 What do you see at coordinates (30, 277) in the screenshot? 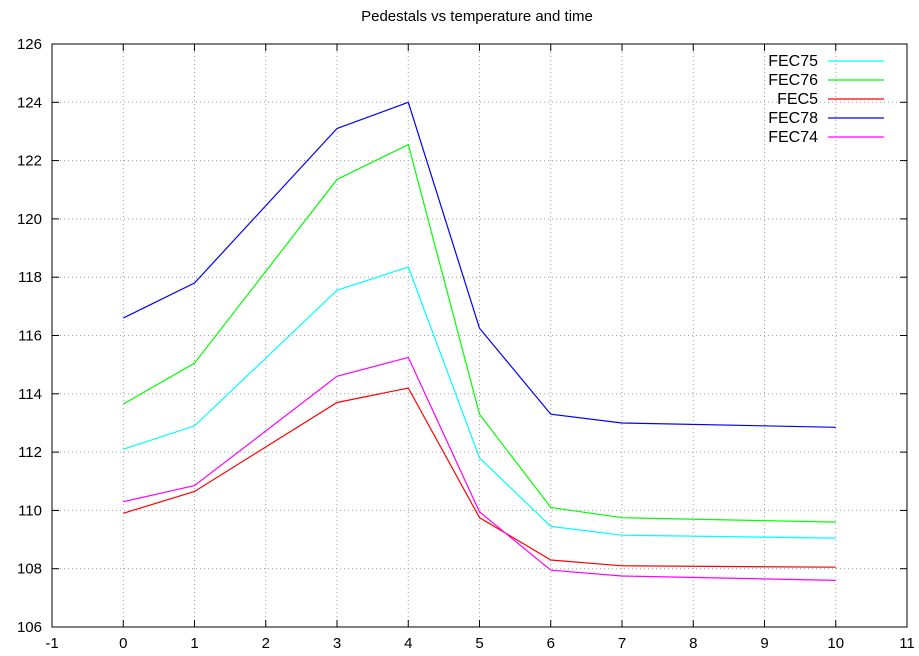
I see `y-tick-label: 118` at bounding box center [30, 277].